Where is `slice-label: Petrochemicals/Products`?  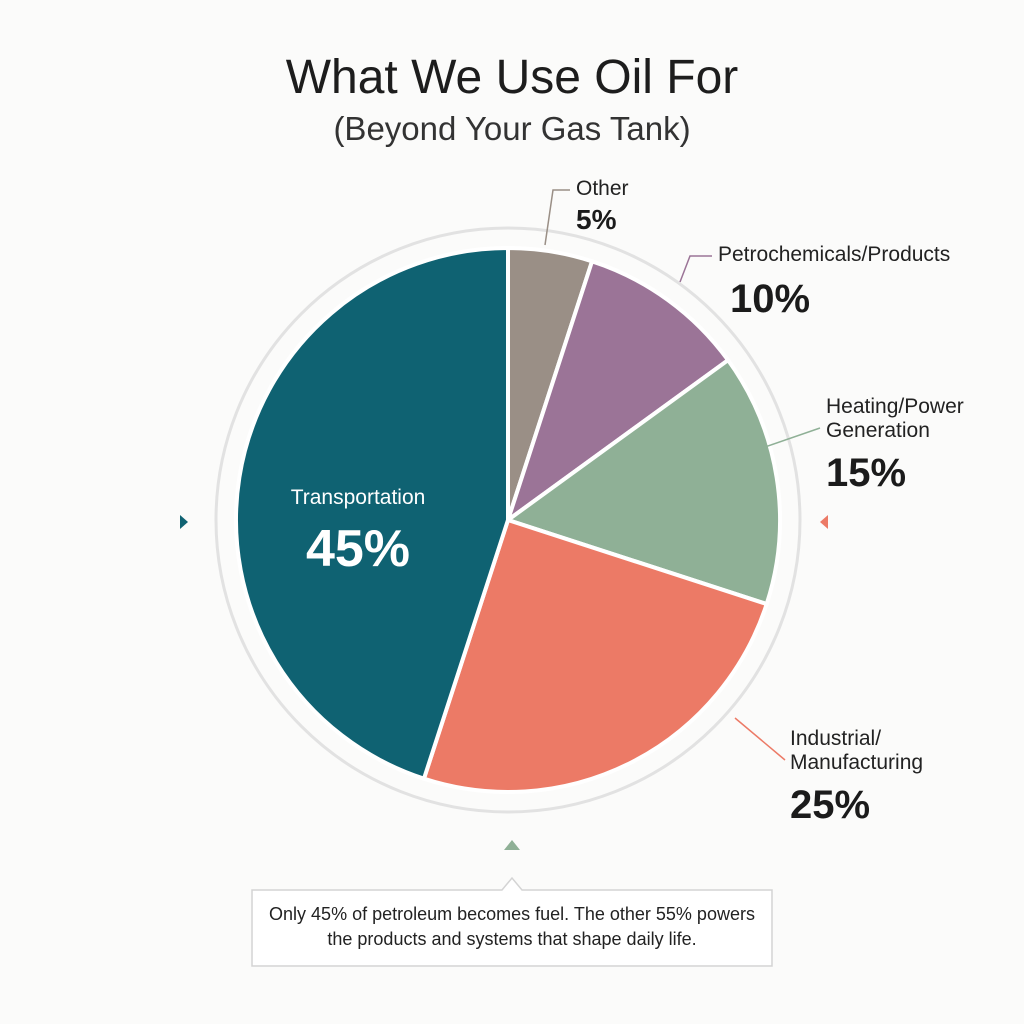
slice-label: Petrochemicals/Products is located at coordinates (834, 254).